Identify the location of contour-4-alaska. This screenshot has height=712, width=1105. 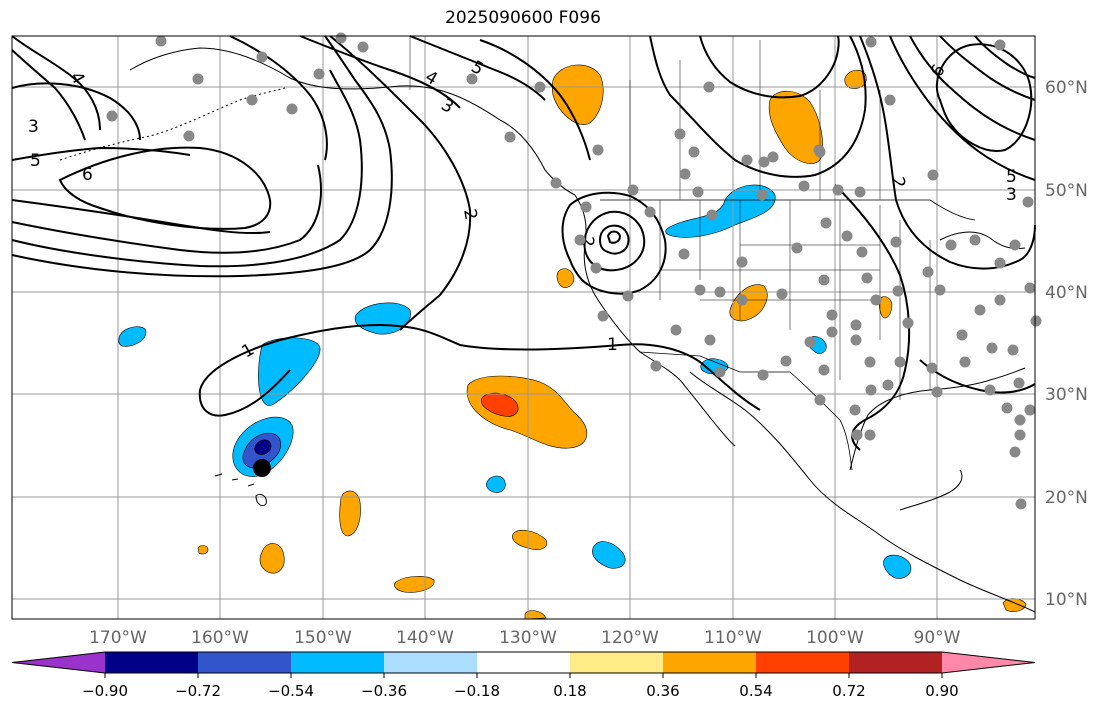
(380, 72).